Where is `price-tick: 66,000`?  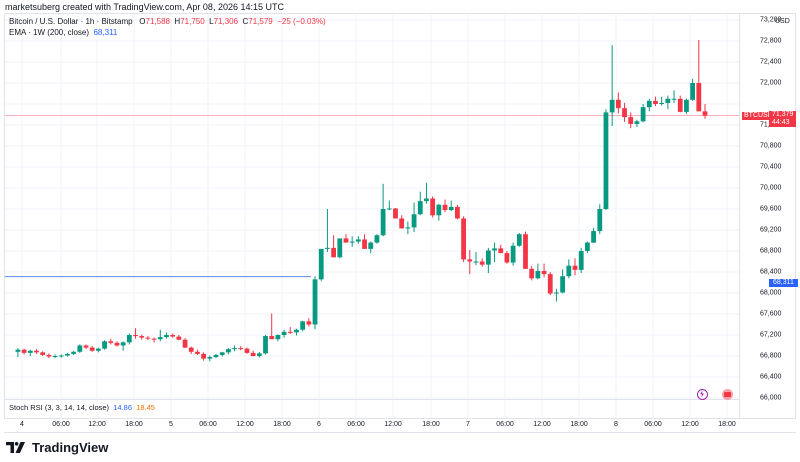
price-tick: 66,000 is located at coordinates (771, 398).